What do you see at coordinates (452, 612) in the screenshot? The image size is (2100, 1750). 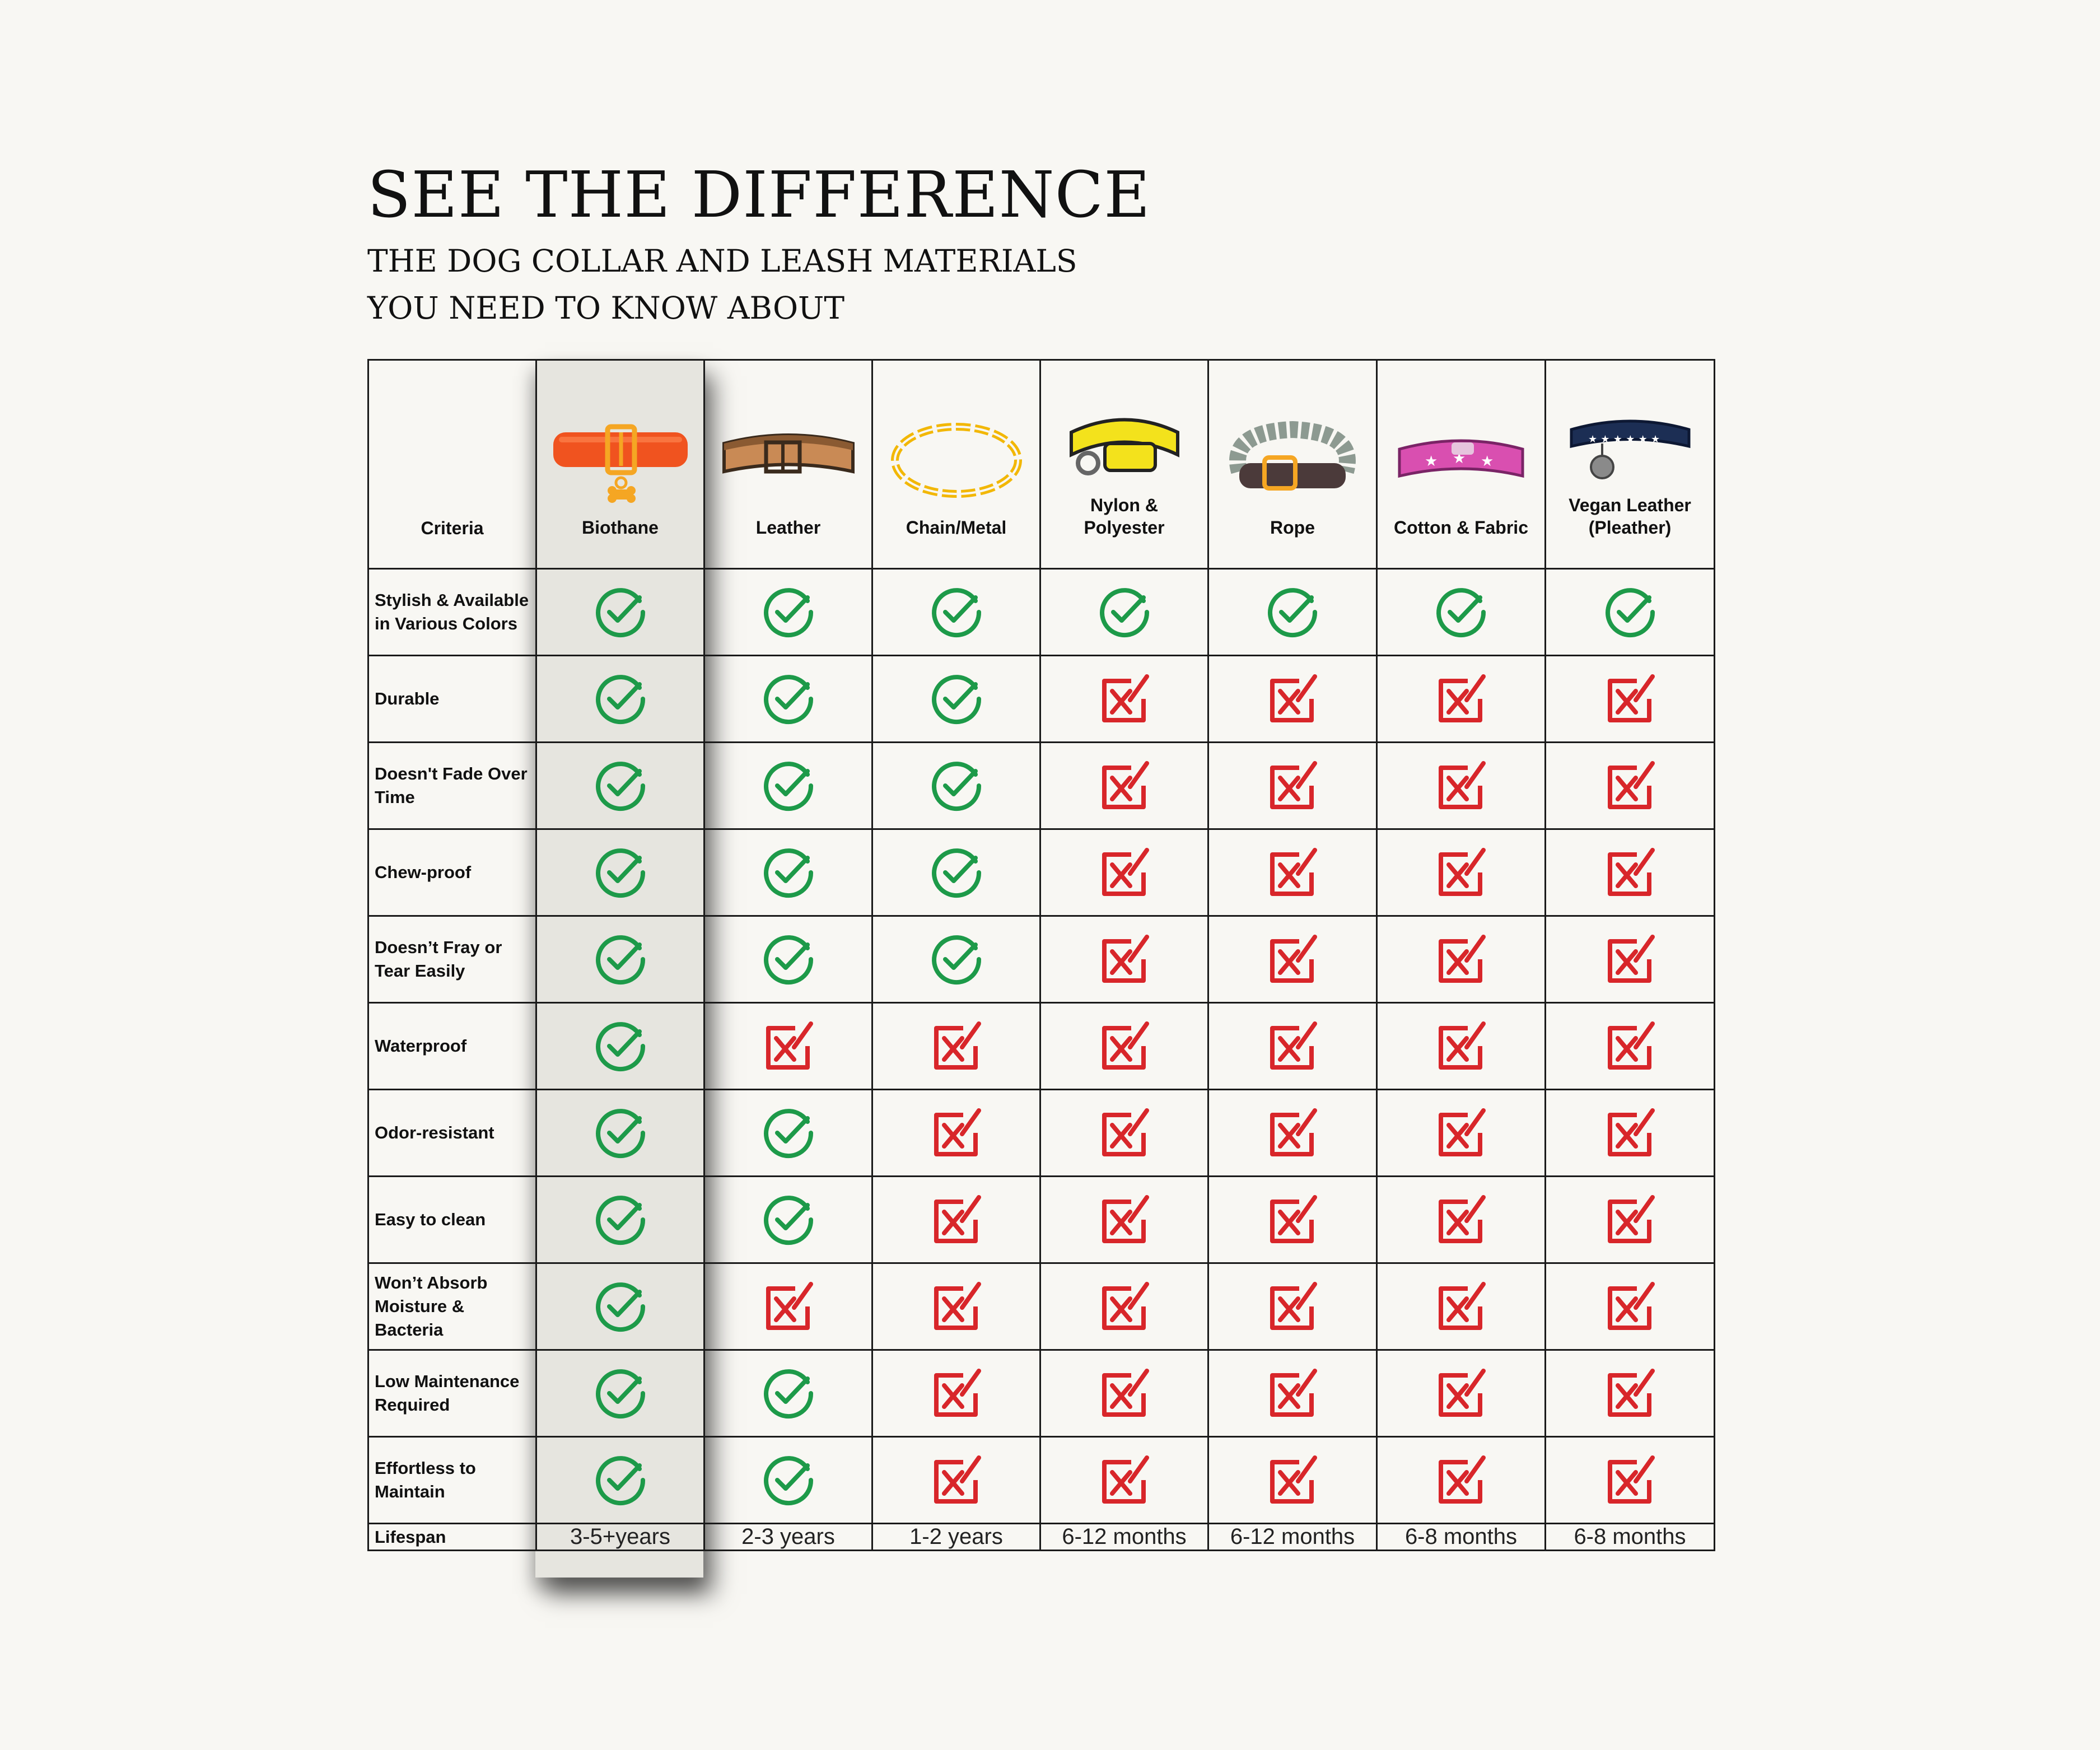 I see `criterion-label: Stylish & Available in Various Colors` at bounding box center [452, 612].